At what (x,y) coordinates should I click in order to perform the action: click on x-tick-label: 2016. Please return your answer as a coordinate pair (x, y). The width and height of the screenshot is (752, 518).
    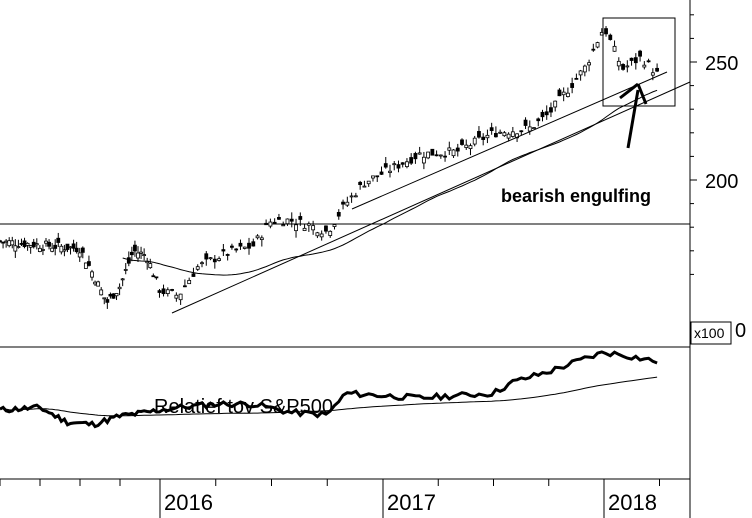
    Looking at the image, I should click on (188, 502).